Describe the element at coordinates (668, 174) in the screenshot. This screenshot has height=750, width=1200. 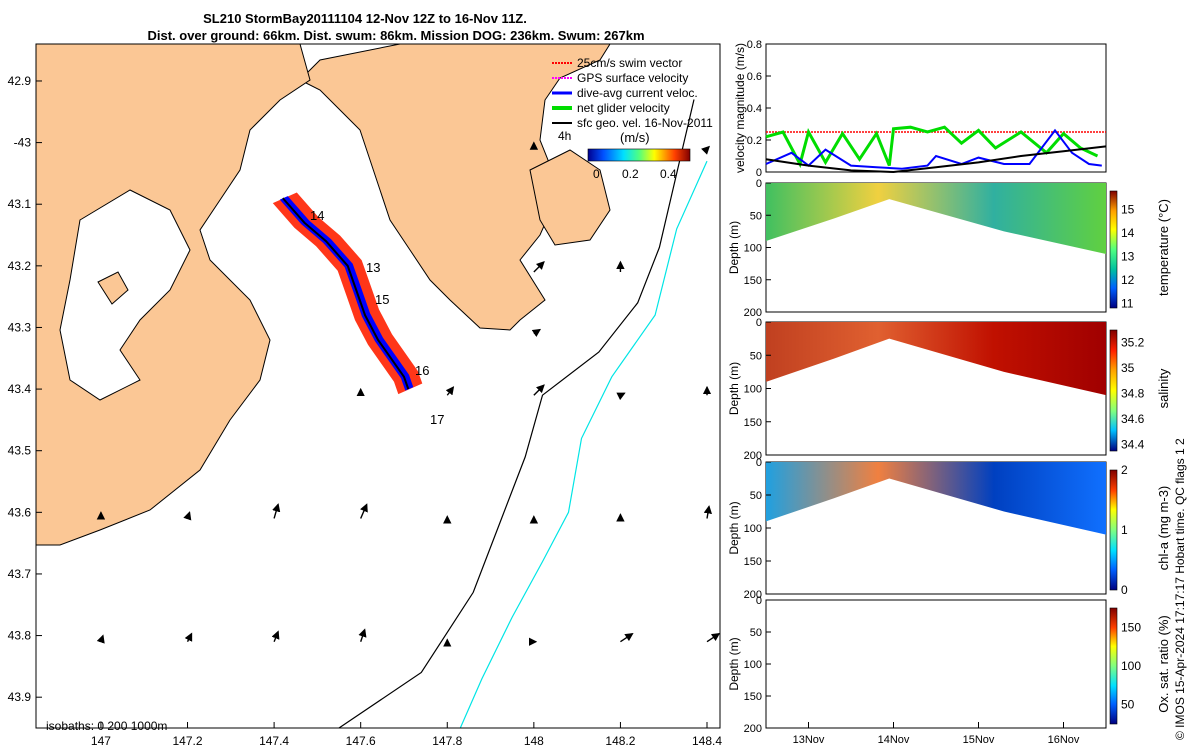
I see `colorbar-tick-2: 0.4` at that location.